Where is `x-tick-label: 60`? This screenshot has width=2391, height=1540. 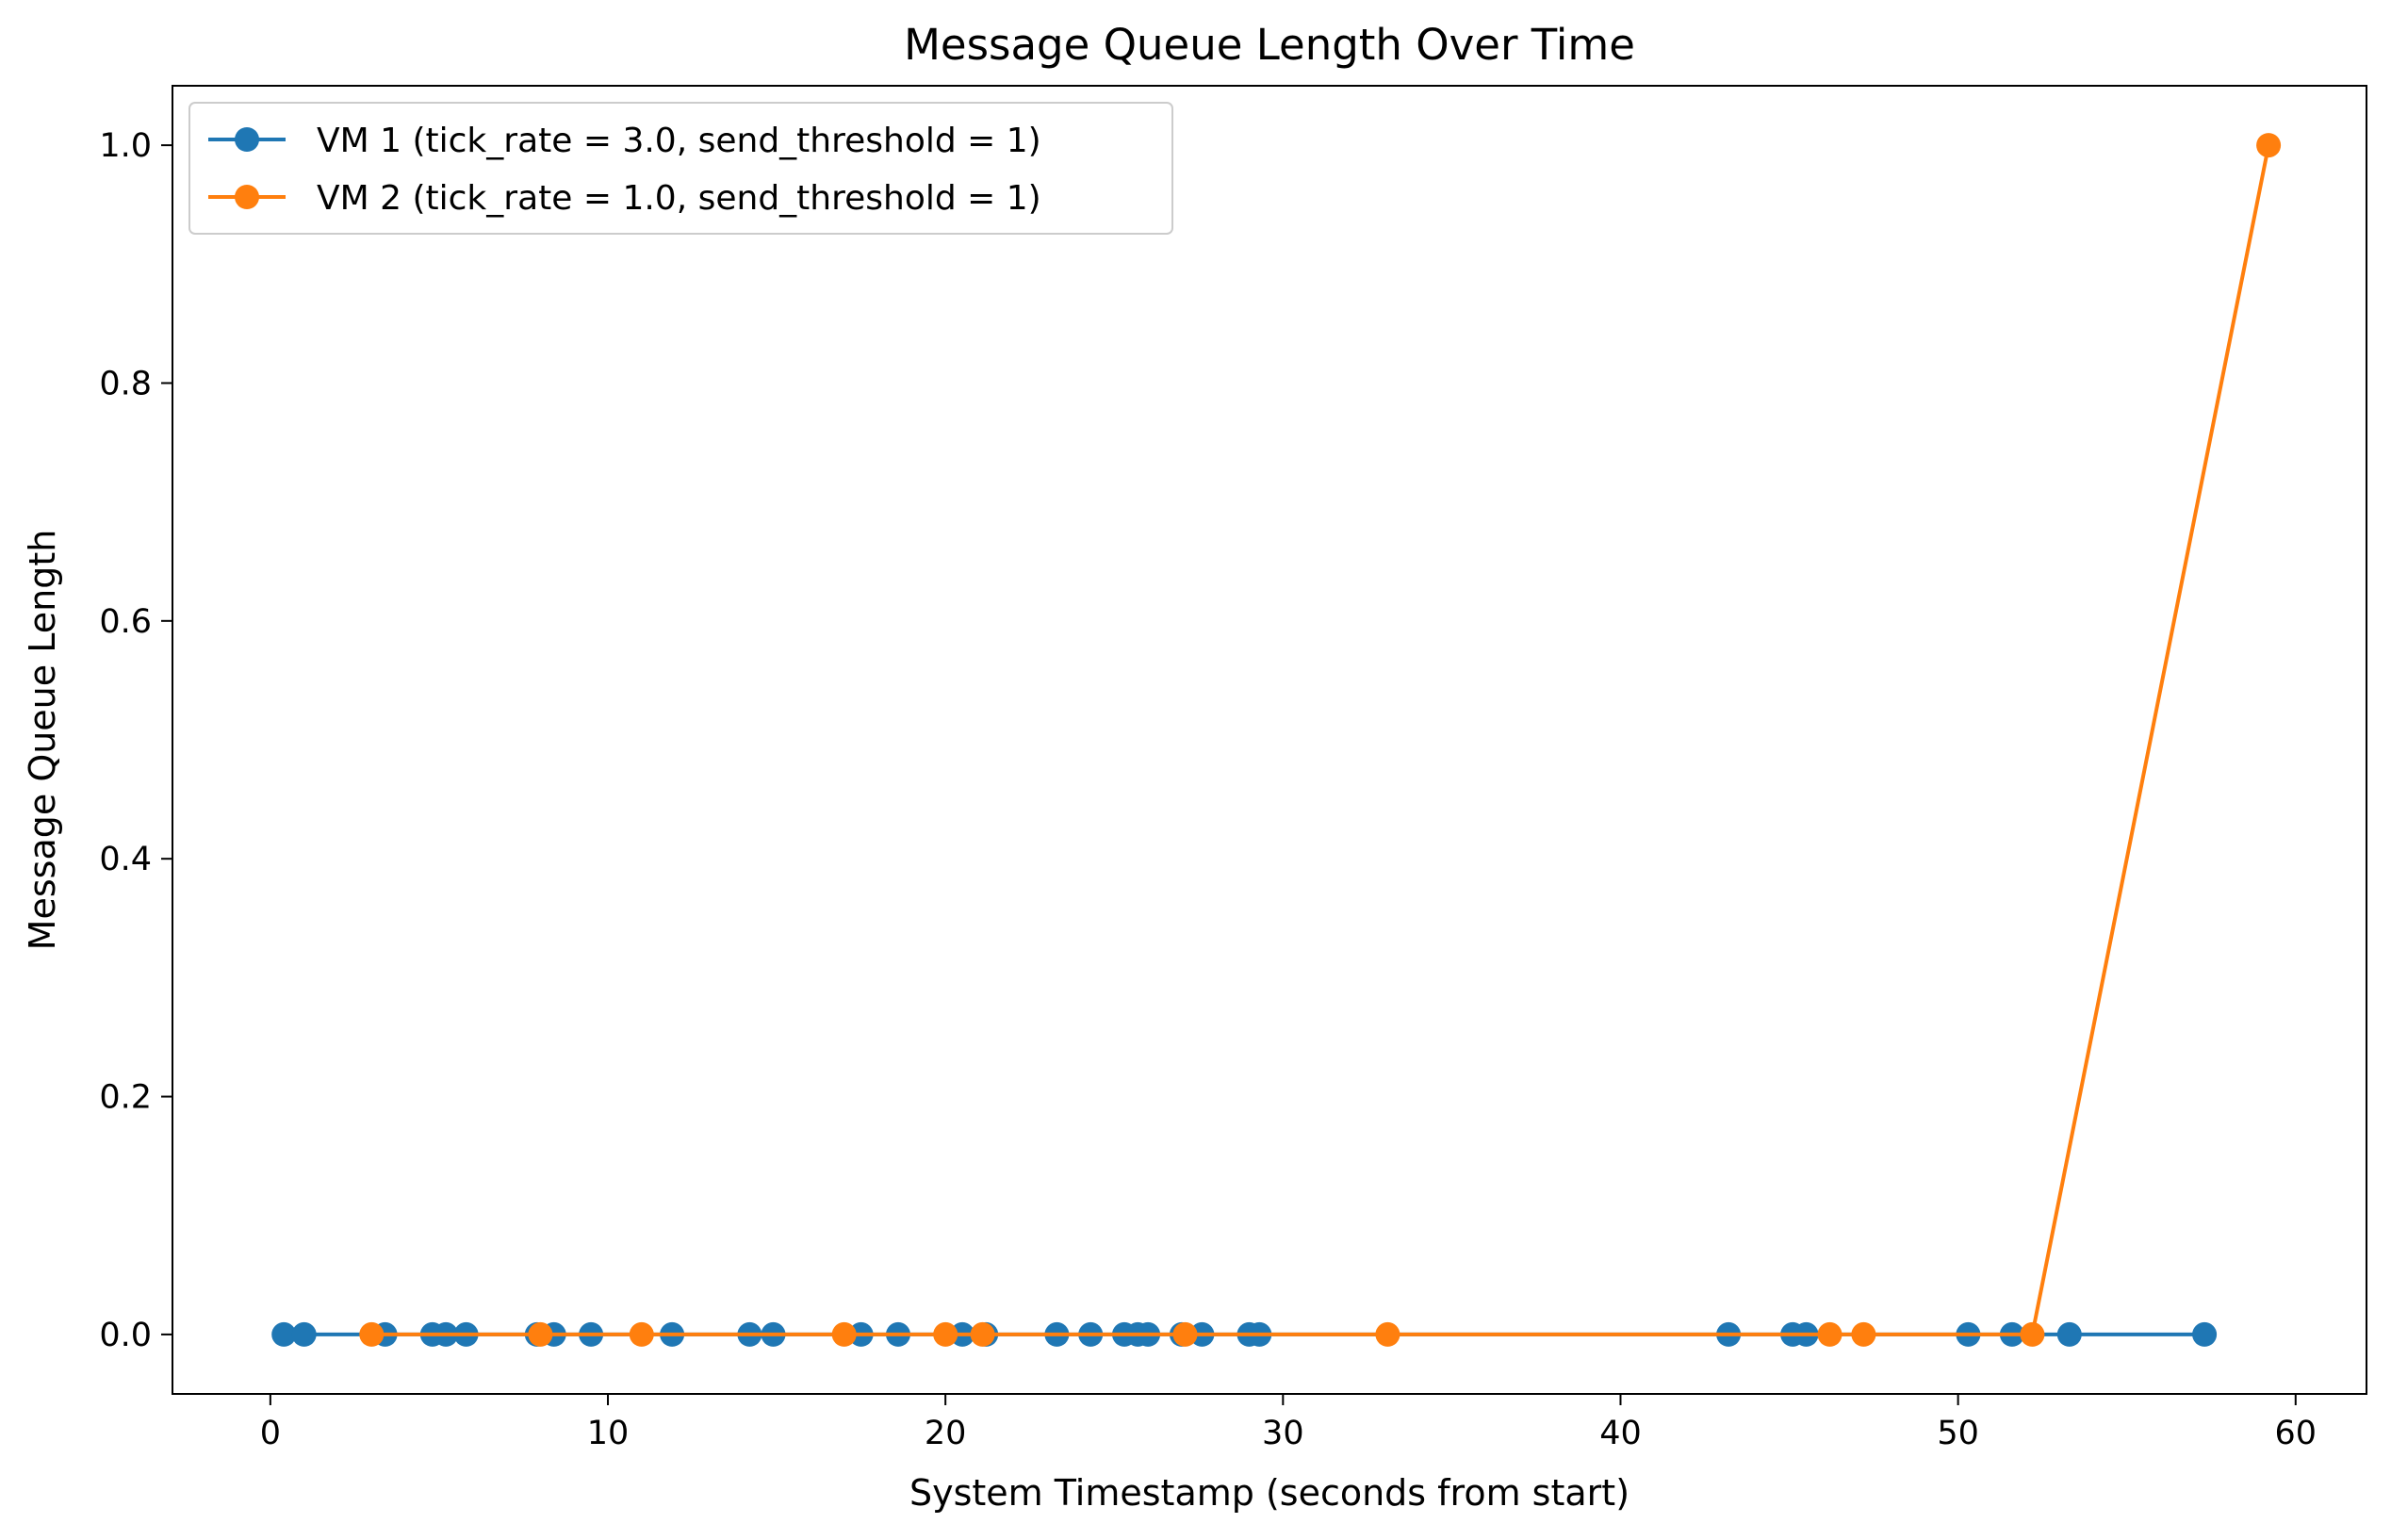 x-tick-label: 60 is located at coordinates (2296, 1433).